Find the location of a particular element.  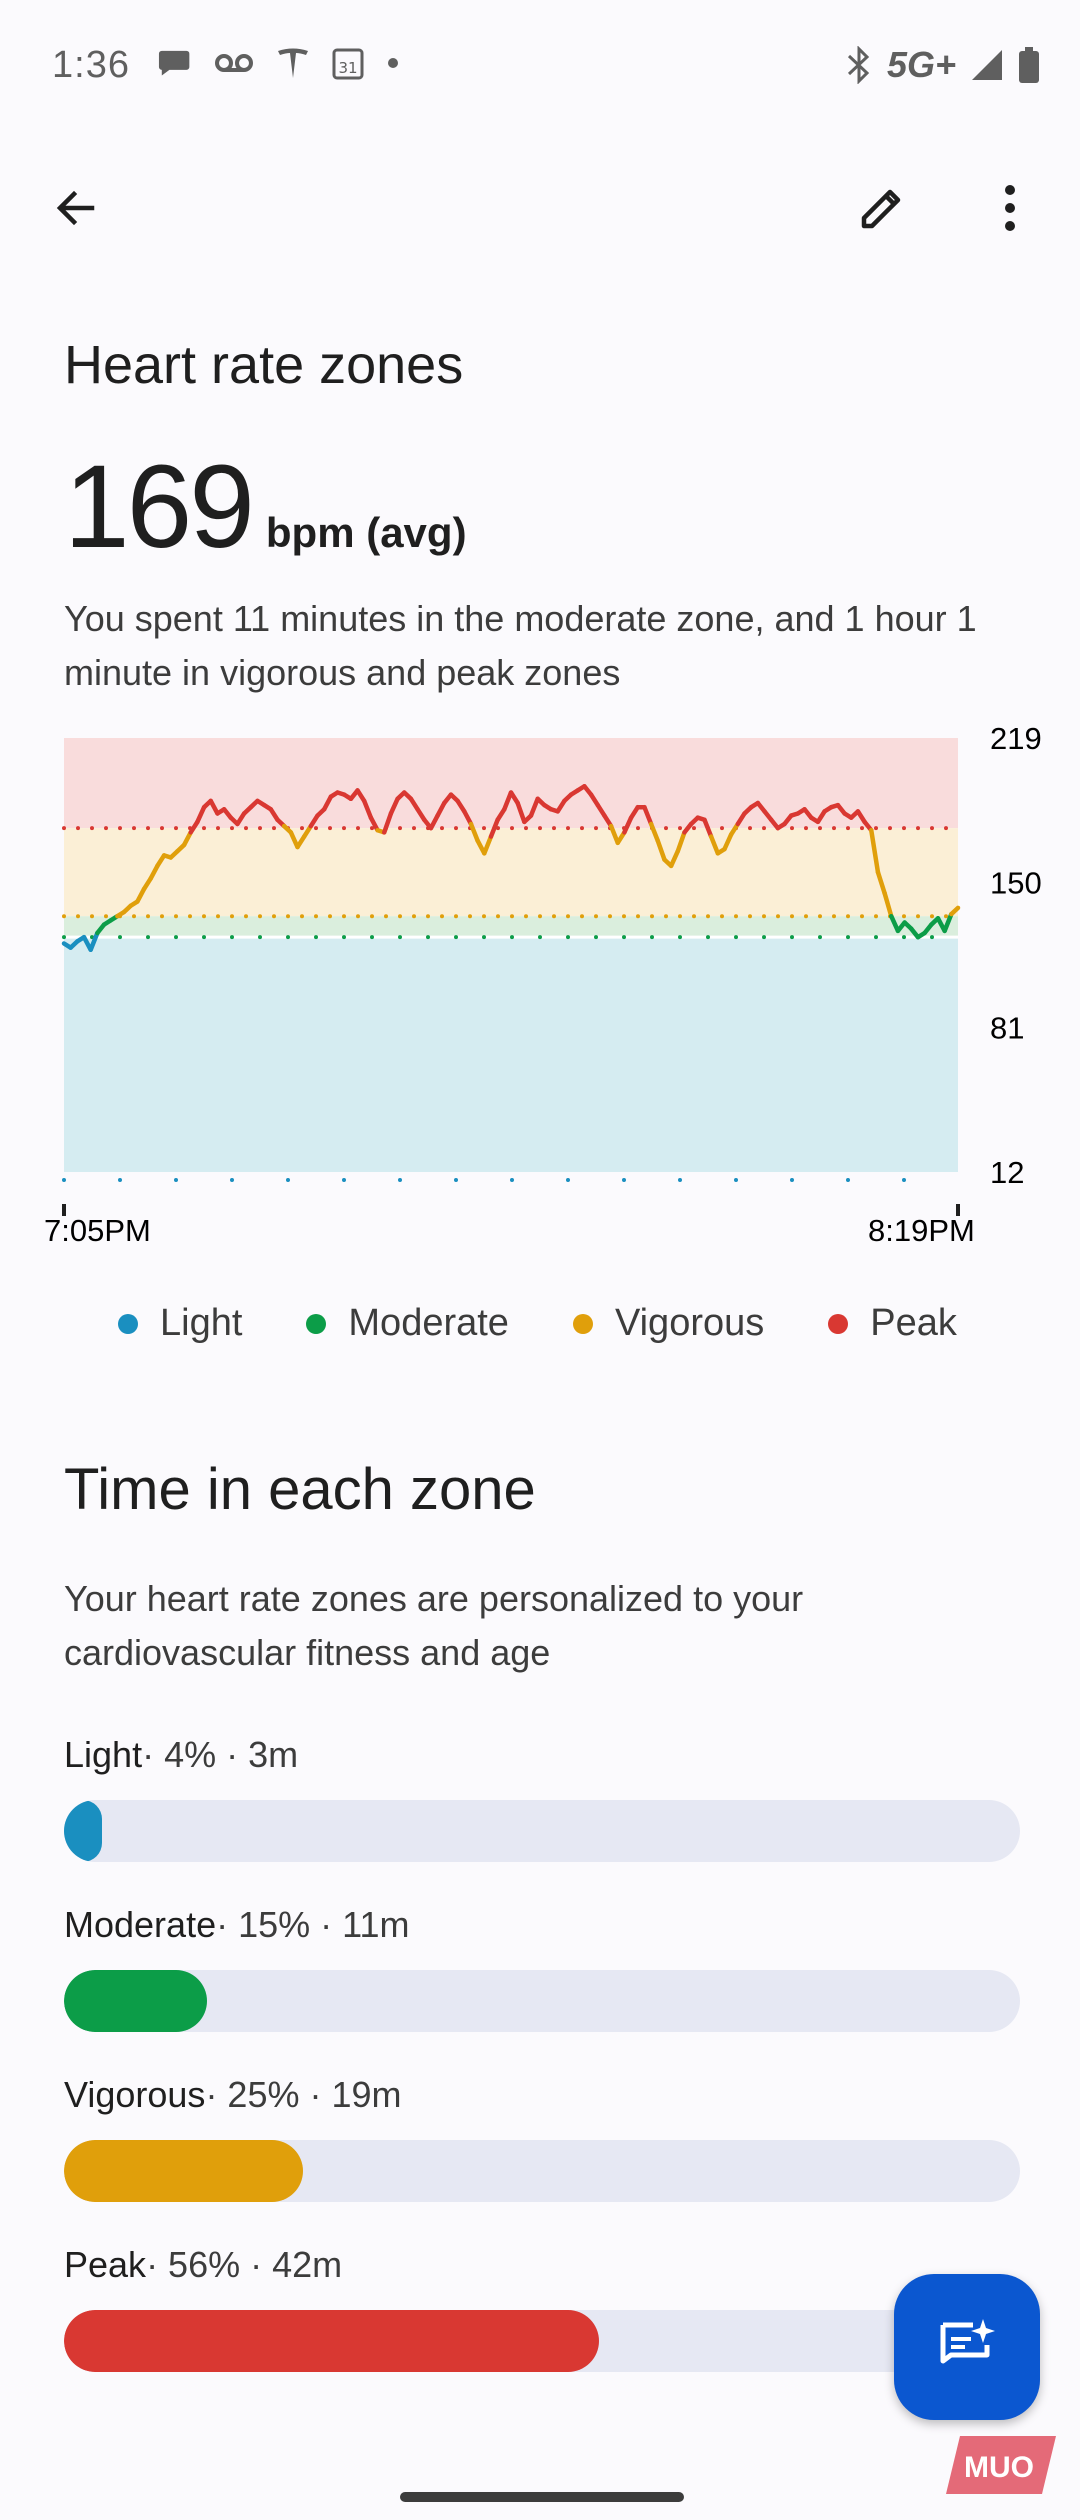

y-tick-label: 81 is located at coordinates (1007, 1027).